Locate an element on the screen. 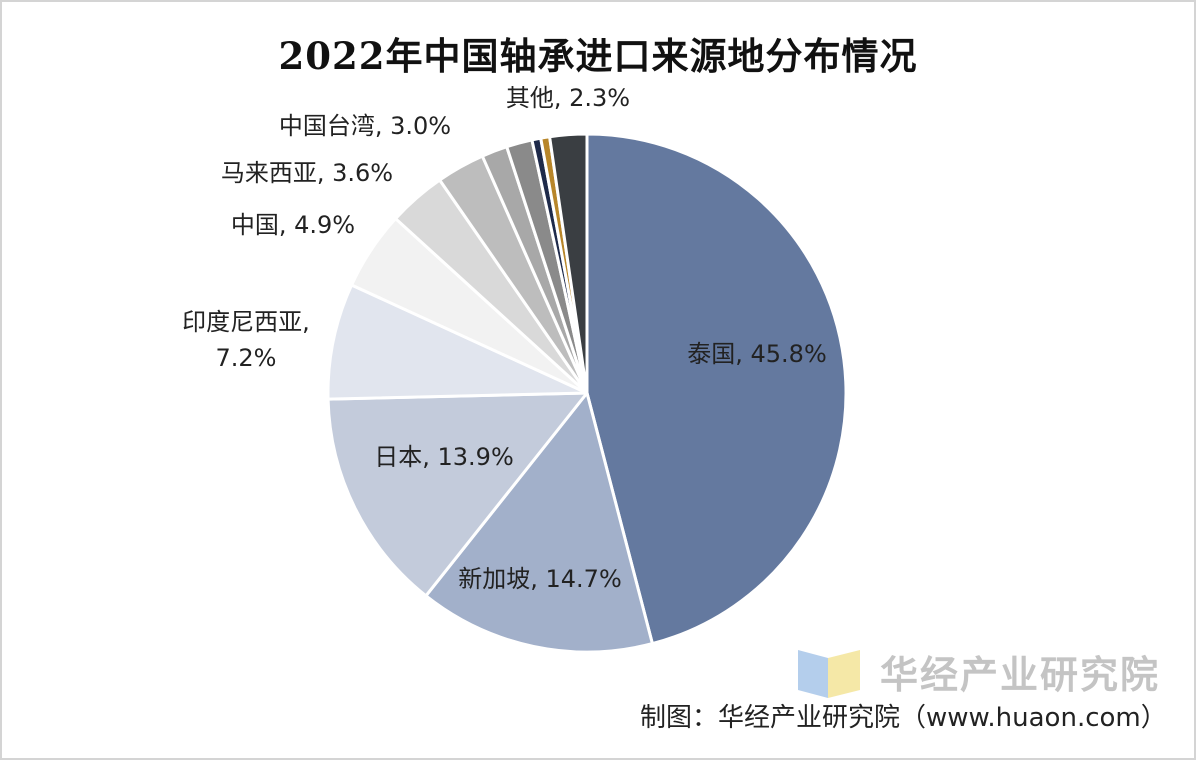 Image resolution: width=1196 pixels, height=760 pixels. data-label-1: 新加坡, 14.7% is located at coordinates (540, 579).